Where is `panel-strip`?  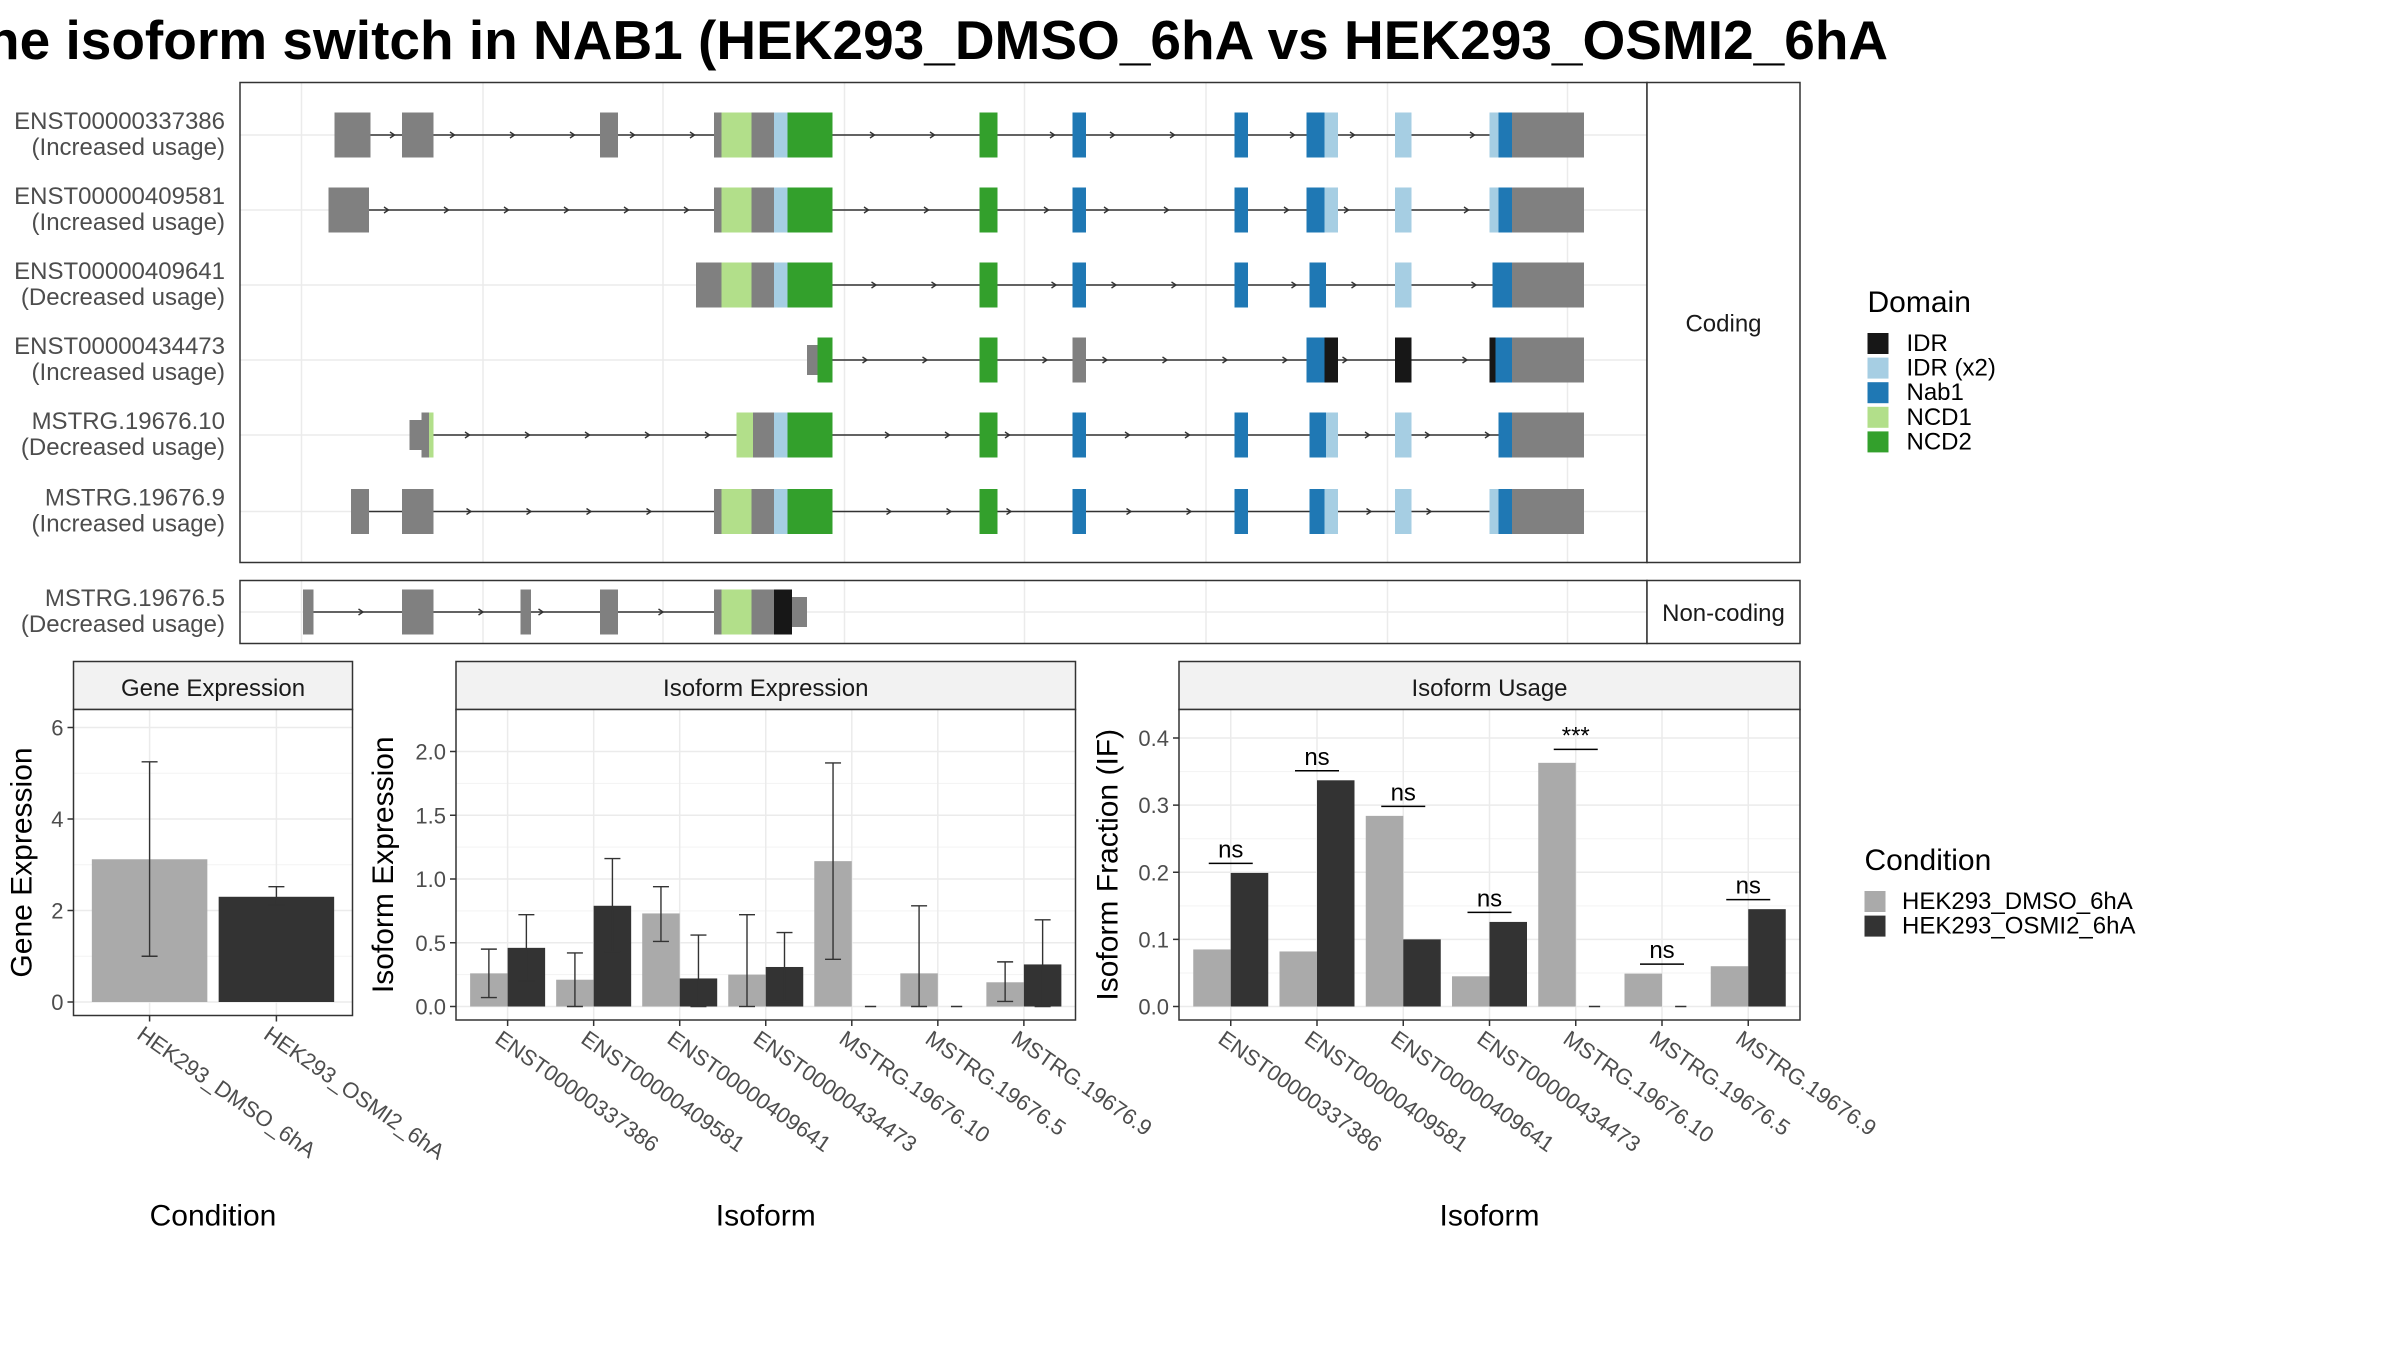 panel-strip is located at coordinates (1489, 685).